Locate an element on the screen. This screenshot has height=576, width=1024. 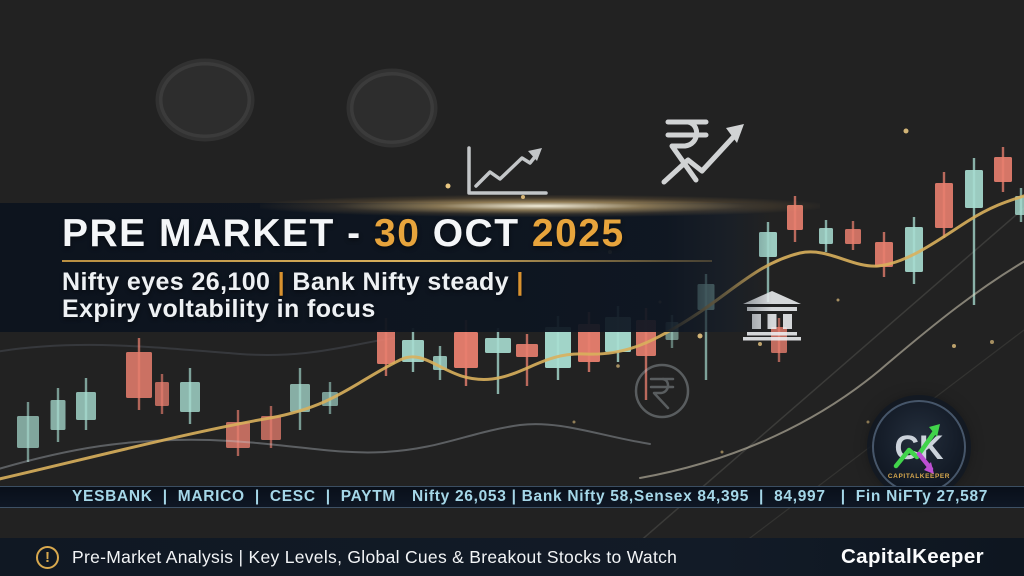
capitalkeeper-logo: CK CAPITALKEEPER is located at coordinates (919, 447).